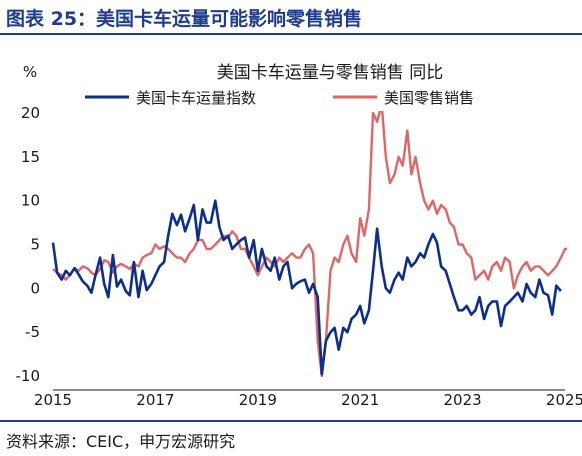 The width and height of the screenshot is (582, 456). Describe the element at coordinates (155, 400) in the screenshot. I see `x-tick-label: 2017` at that location.